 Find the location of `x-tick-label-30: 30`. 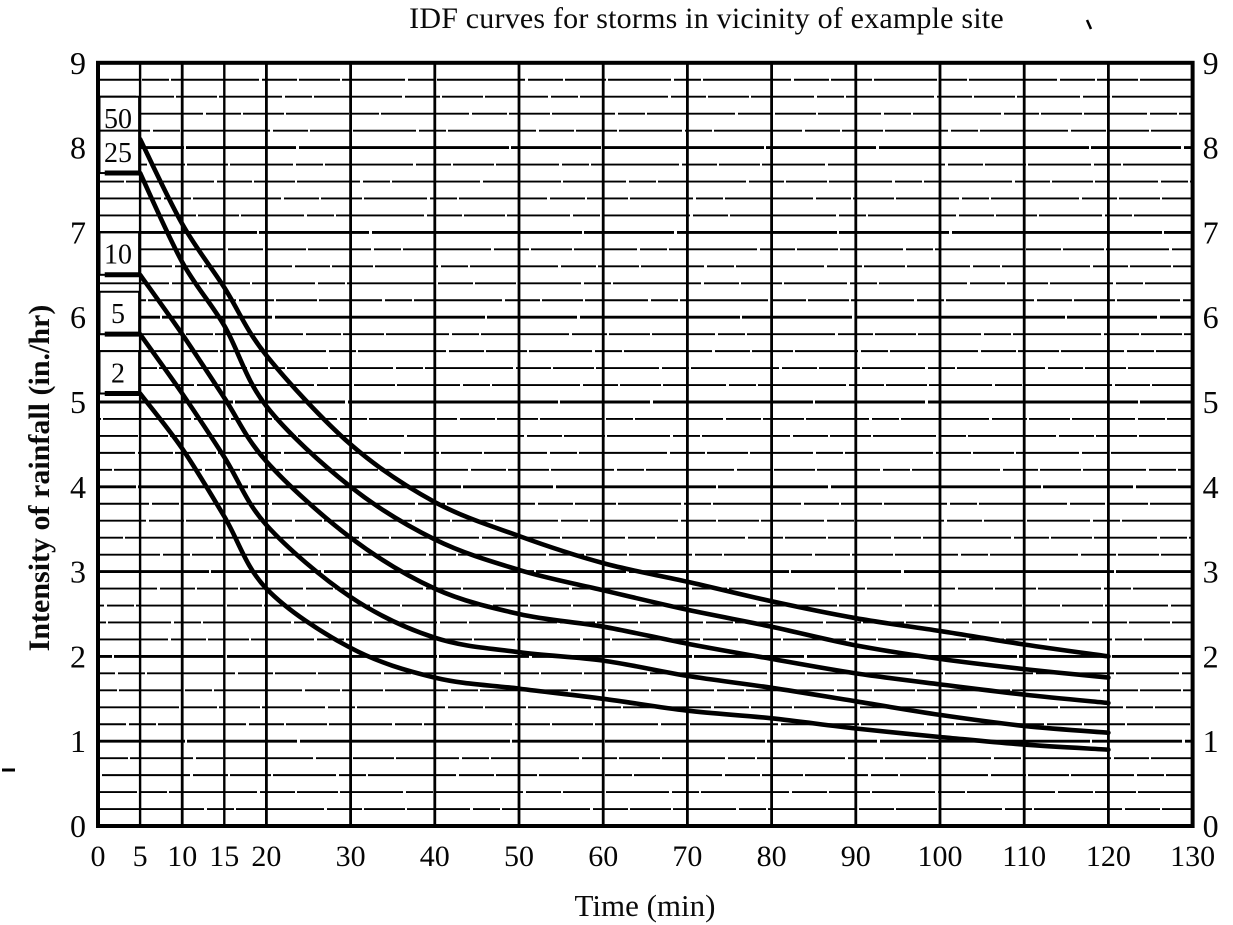

x-tick-label-30: 30 is located at coordinates (351, 856).